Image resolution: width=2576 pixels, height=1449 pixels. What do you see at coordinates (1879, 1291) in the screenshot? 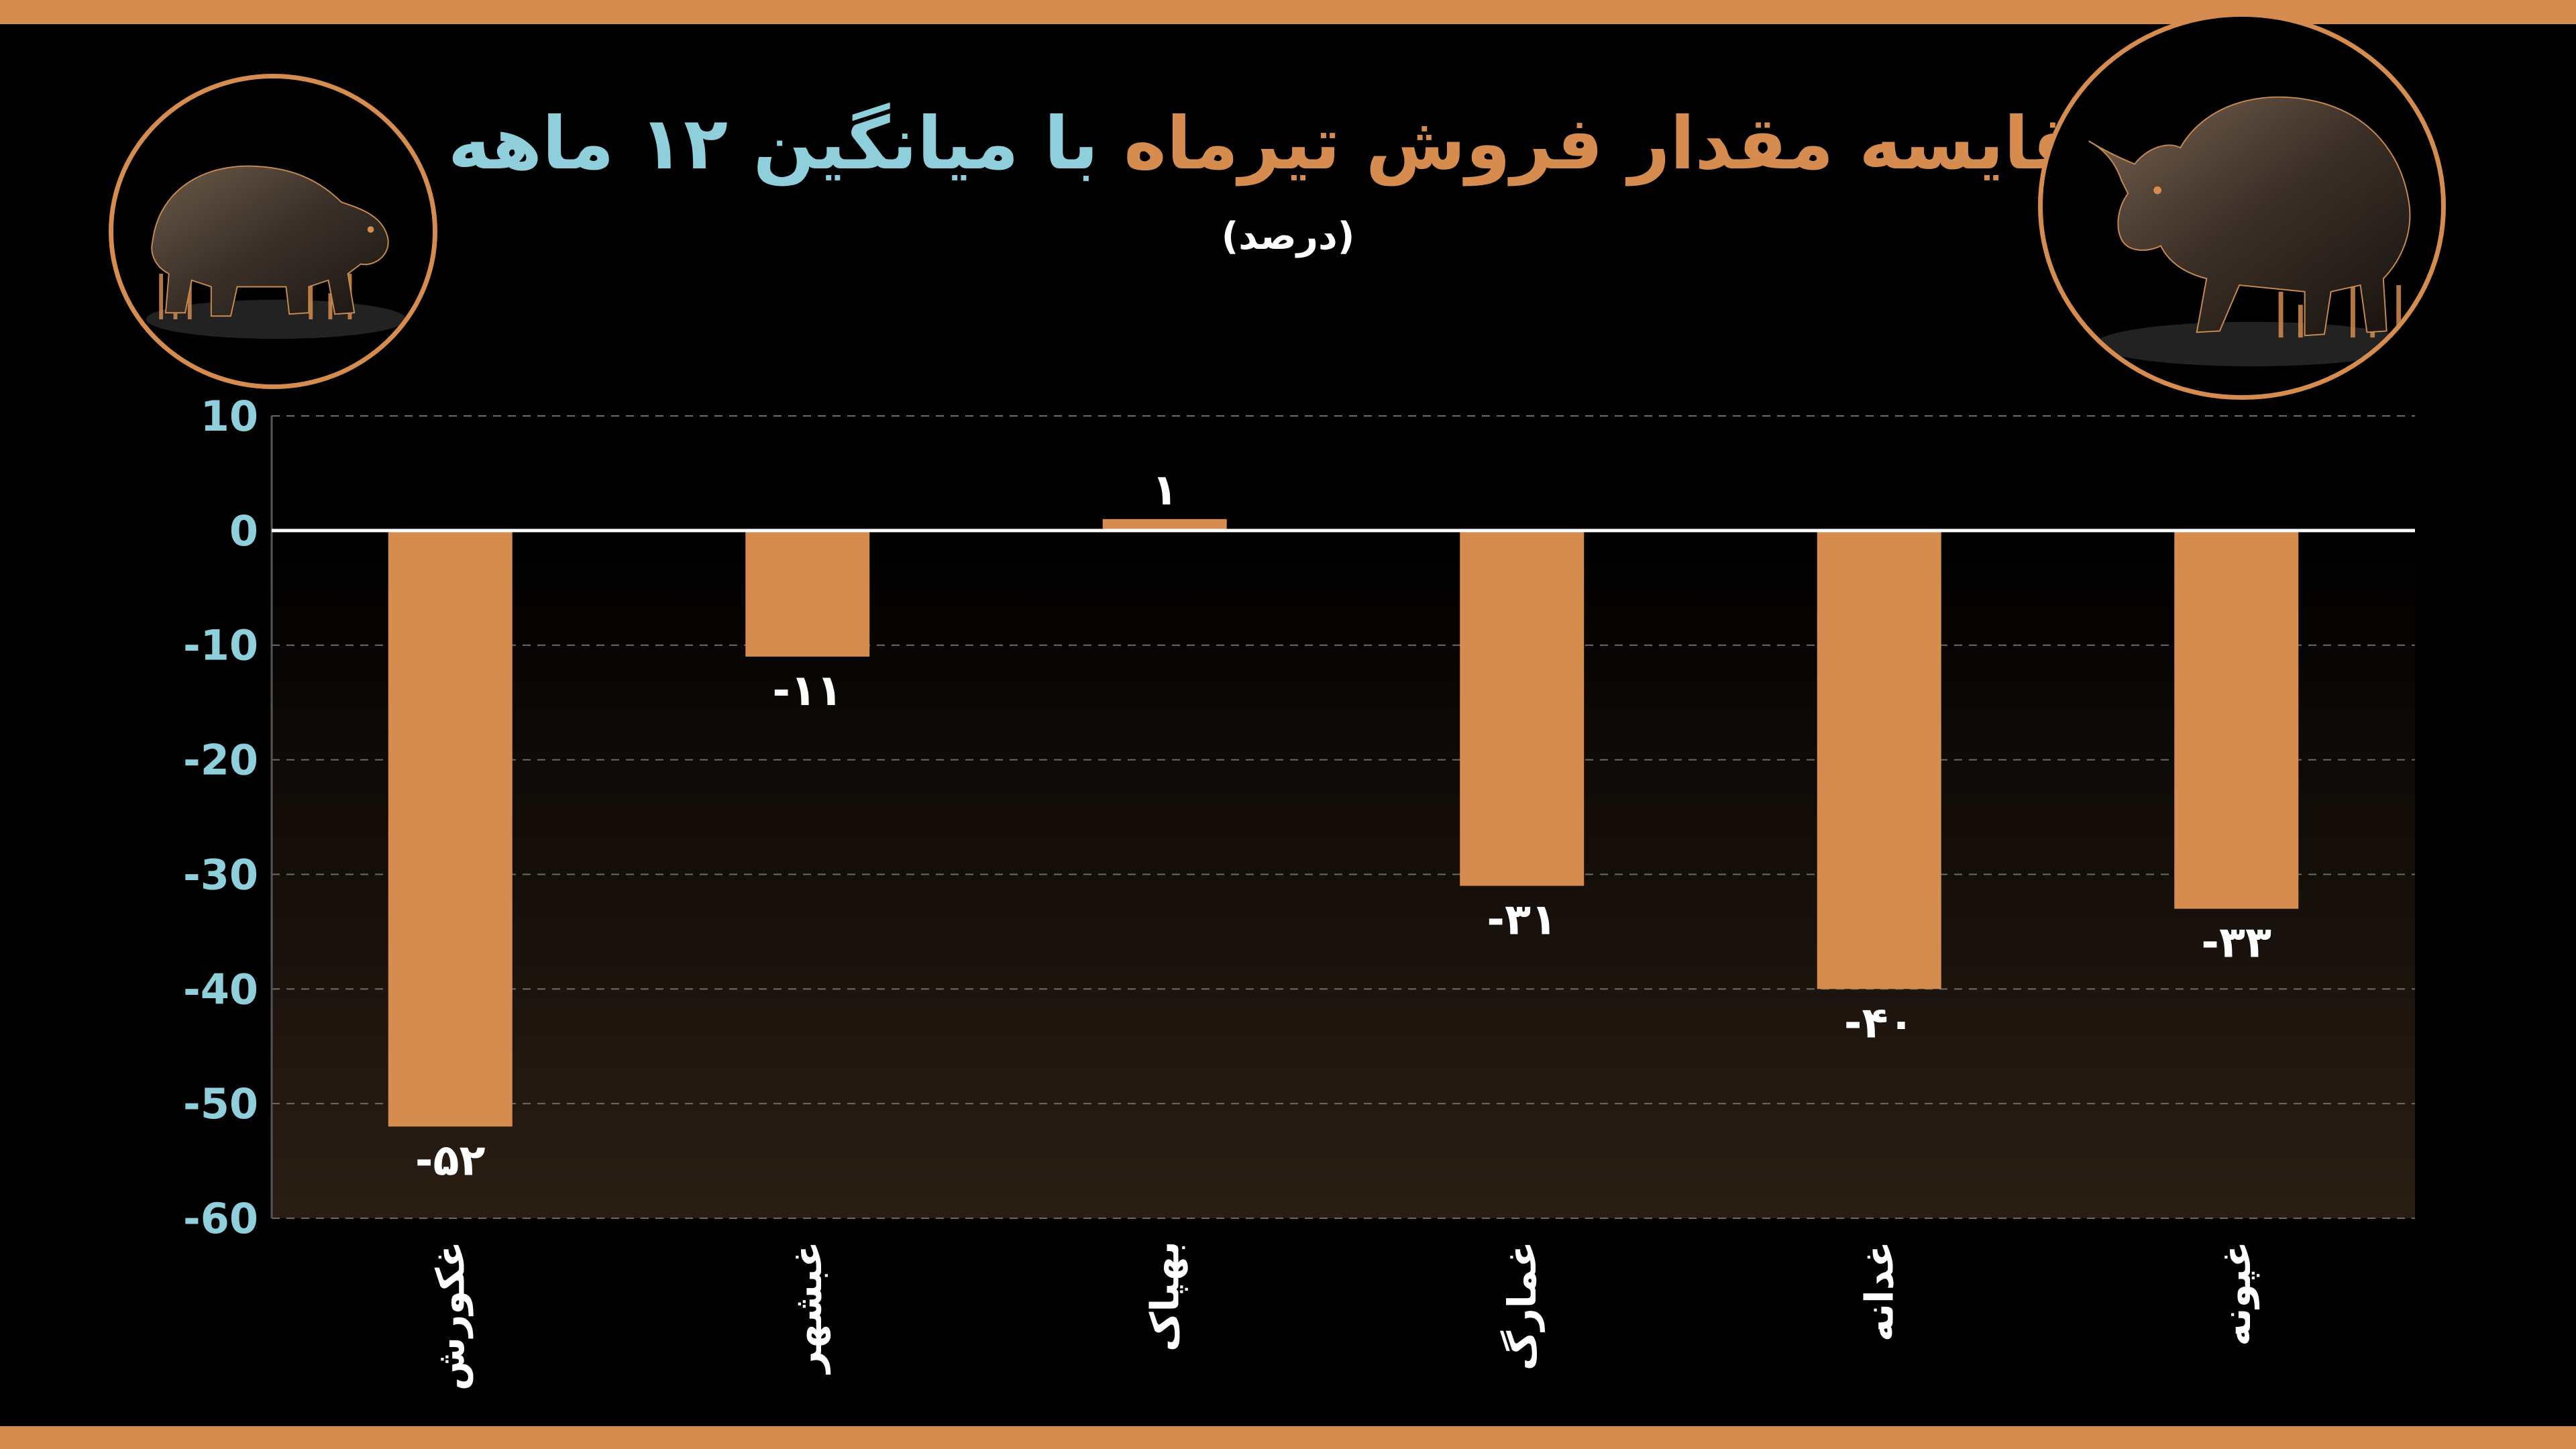
I see `x-tick-label: غدانه` at bounding box center [1879, 1291].